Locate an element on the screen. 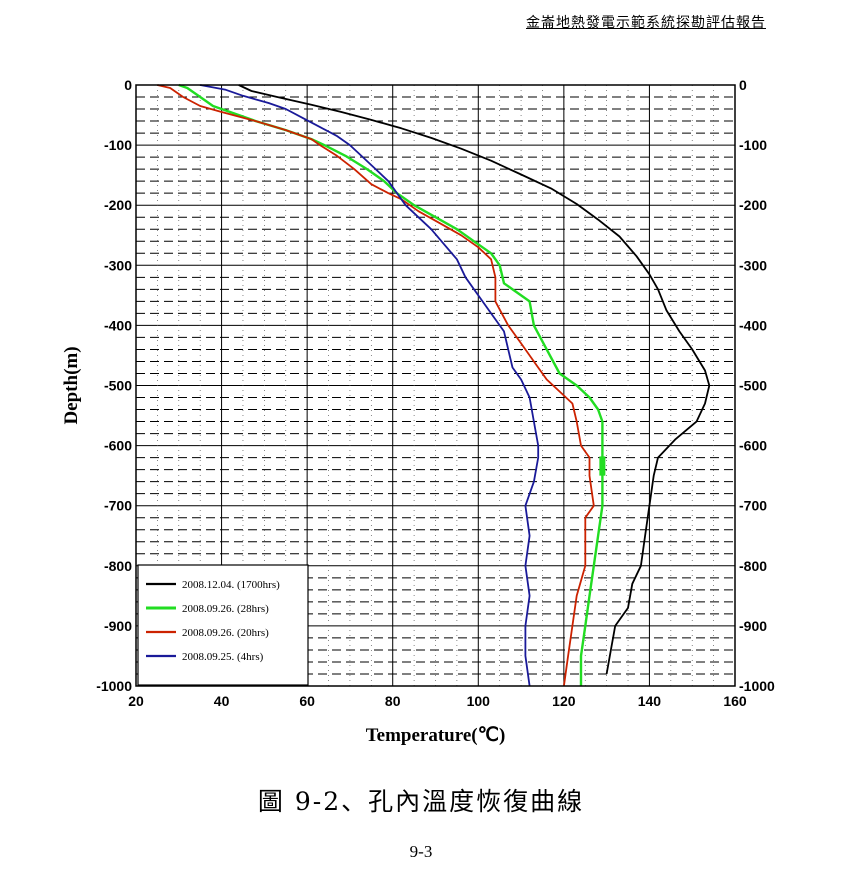 The image size is (842, 890). y-tick-label-right: -500 is located at coordinates (753, 386).